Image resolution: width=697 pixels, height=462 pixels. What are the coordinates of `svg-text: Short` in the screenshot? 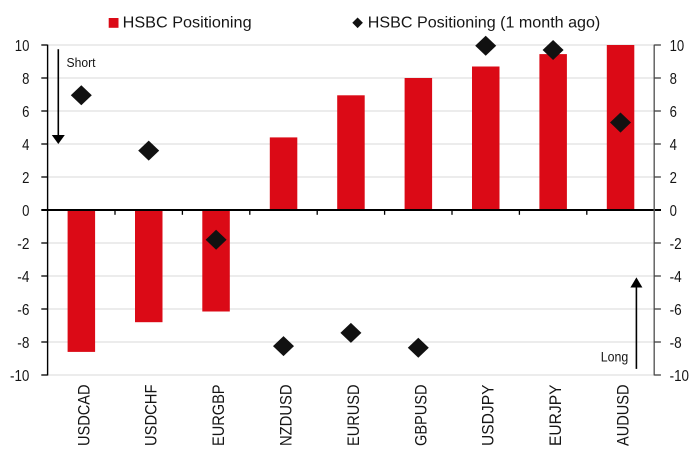 It's located at (81, 62).